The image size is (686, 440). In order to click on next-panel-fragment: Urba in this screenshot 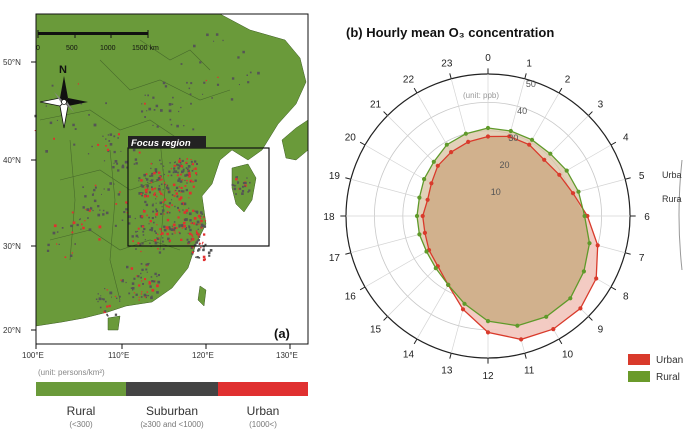, I will do `click(672, 175)`.